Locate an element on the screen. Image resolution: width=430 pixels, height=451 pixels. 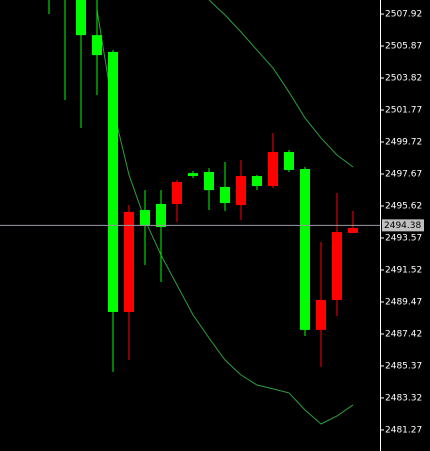
y-tick-label: 2487.42 is located at coordinates (403, 334).